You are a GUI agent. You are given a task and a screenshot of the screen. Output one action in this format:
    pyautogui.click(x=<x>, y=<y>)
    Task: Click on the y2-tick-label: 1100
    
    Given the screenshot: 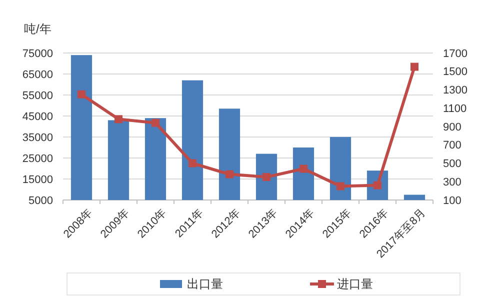 What is the action you would take?
    pyautogui.click(x=455, y=108)
    